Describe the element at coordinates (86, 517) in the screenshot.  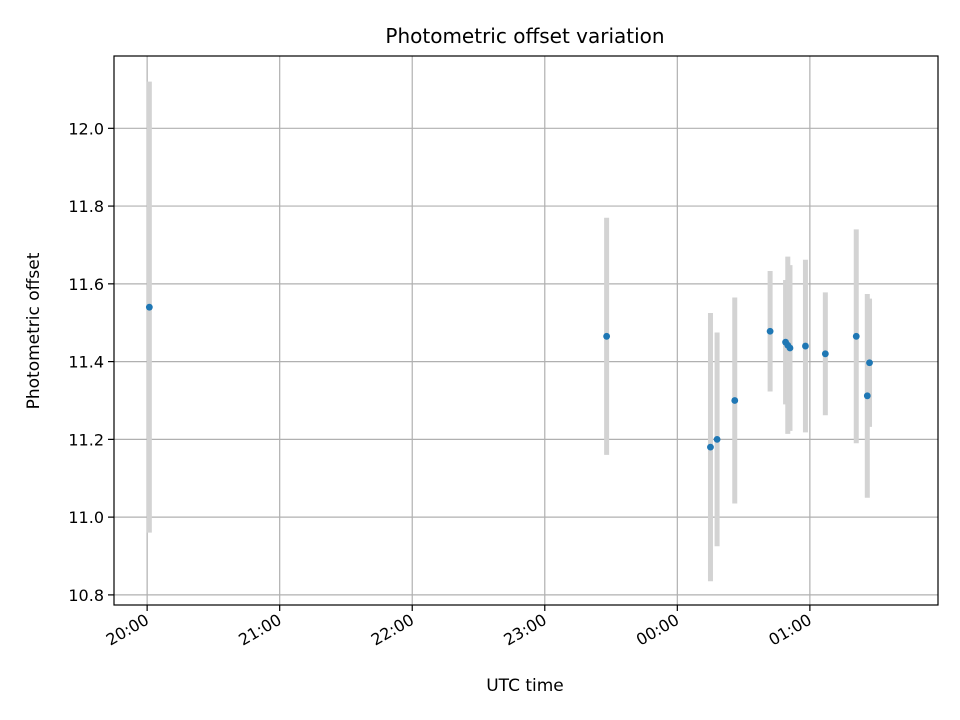
I see `y-tick-label: 11.0` at that location.